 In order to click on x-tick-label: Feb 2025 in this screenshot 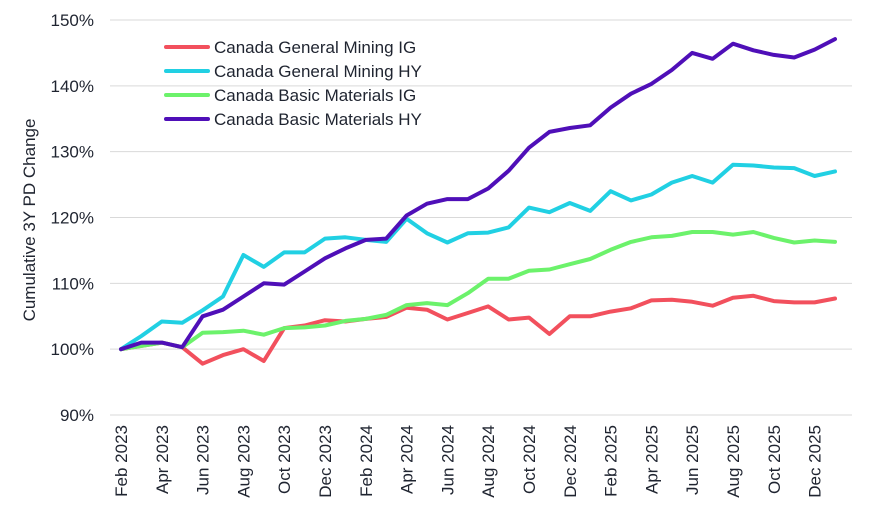, I will do `click(611, 461)`.